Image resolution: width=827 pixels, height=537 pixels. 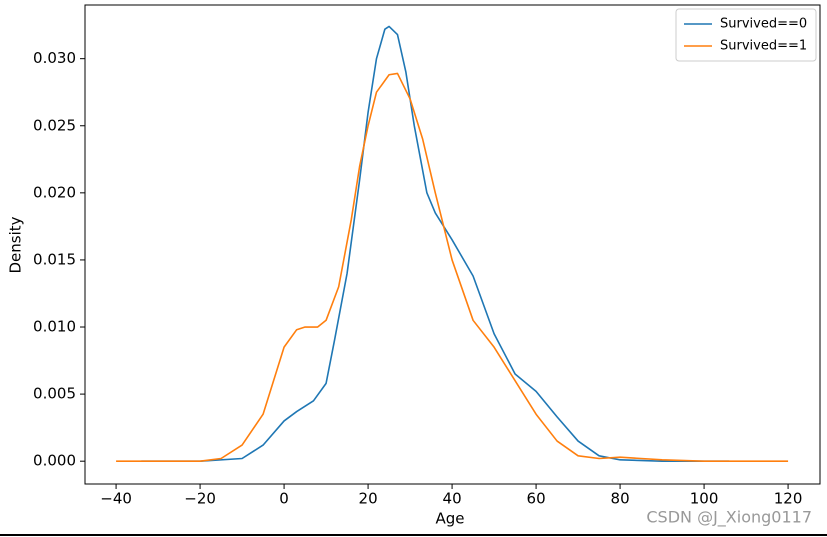 What do you see at coordinates (746, 35) in the screenshot?
I see `legend-box` at bounding box center [746, 35].